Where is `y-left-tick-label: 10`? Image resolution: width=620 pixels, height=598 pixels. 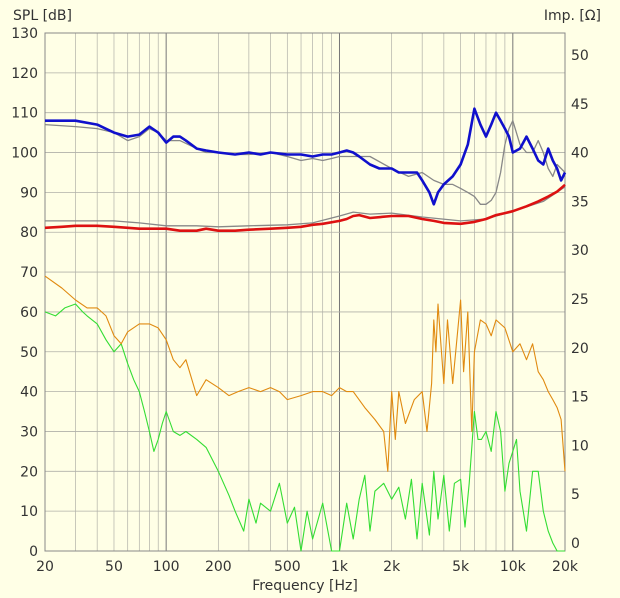
y-left-tick-label: 10 is located at coordinates (29, 512).